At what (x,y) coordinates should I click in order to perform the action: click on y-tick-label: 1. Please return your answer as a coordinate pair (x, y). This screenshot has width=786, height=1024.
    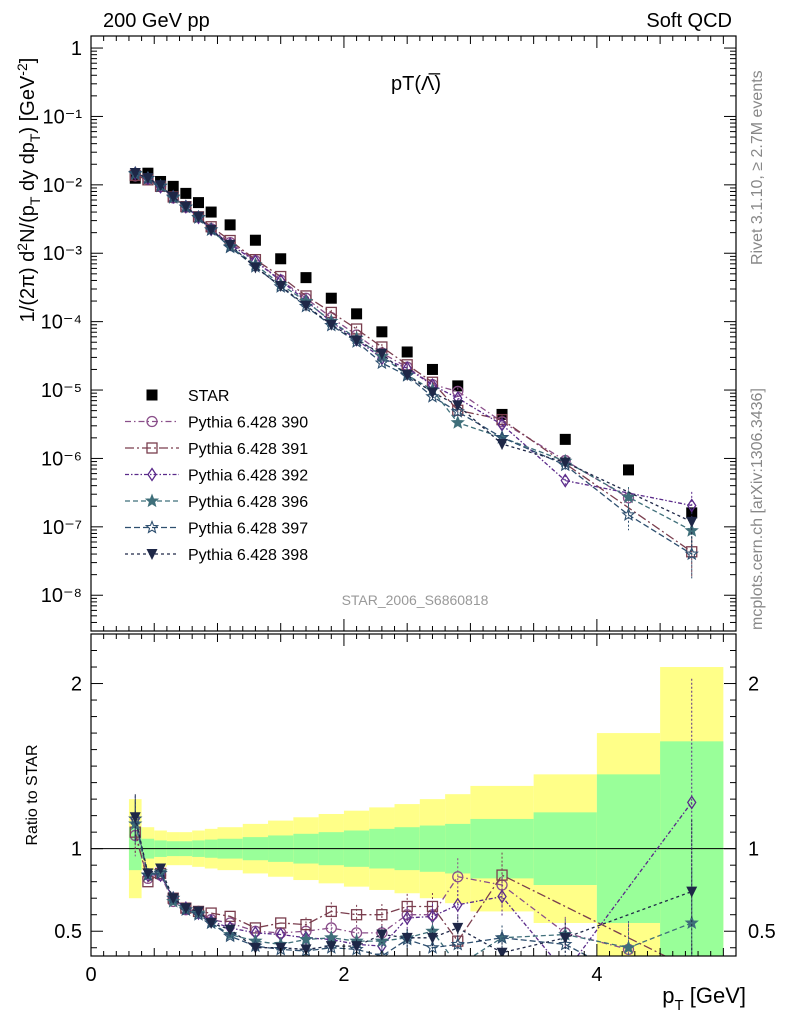
    Looking at the image, I should click on (76, 49).